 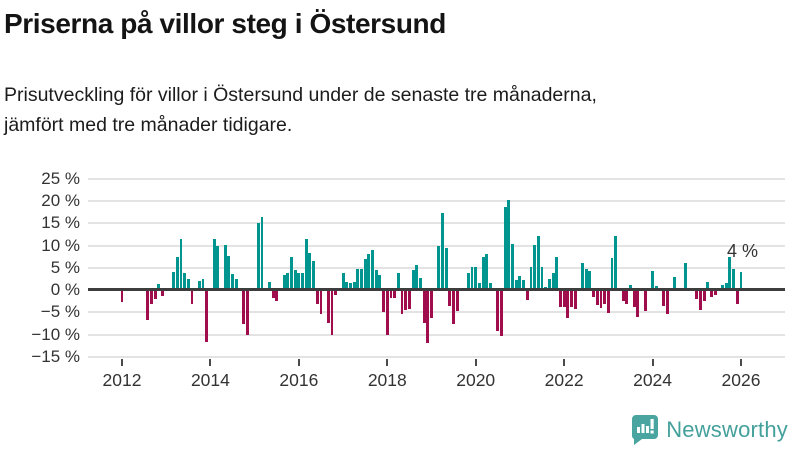 What do you see at coordinates (645, 430) in the screenshot?
I see `newsworthy-logo-icon` at bounding box center [645, 430].